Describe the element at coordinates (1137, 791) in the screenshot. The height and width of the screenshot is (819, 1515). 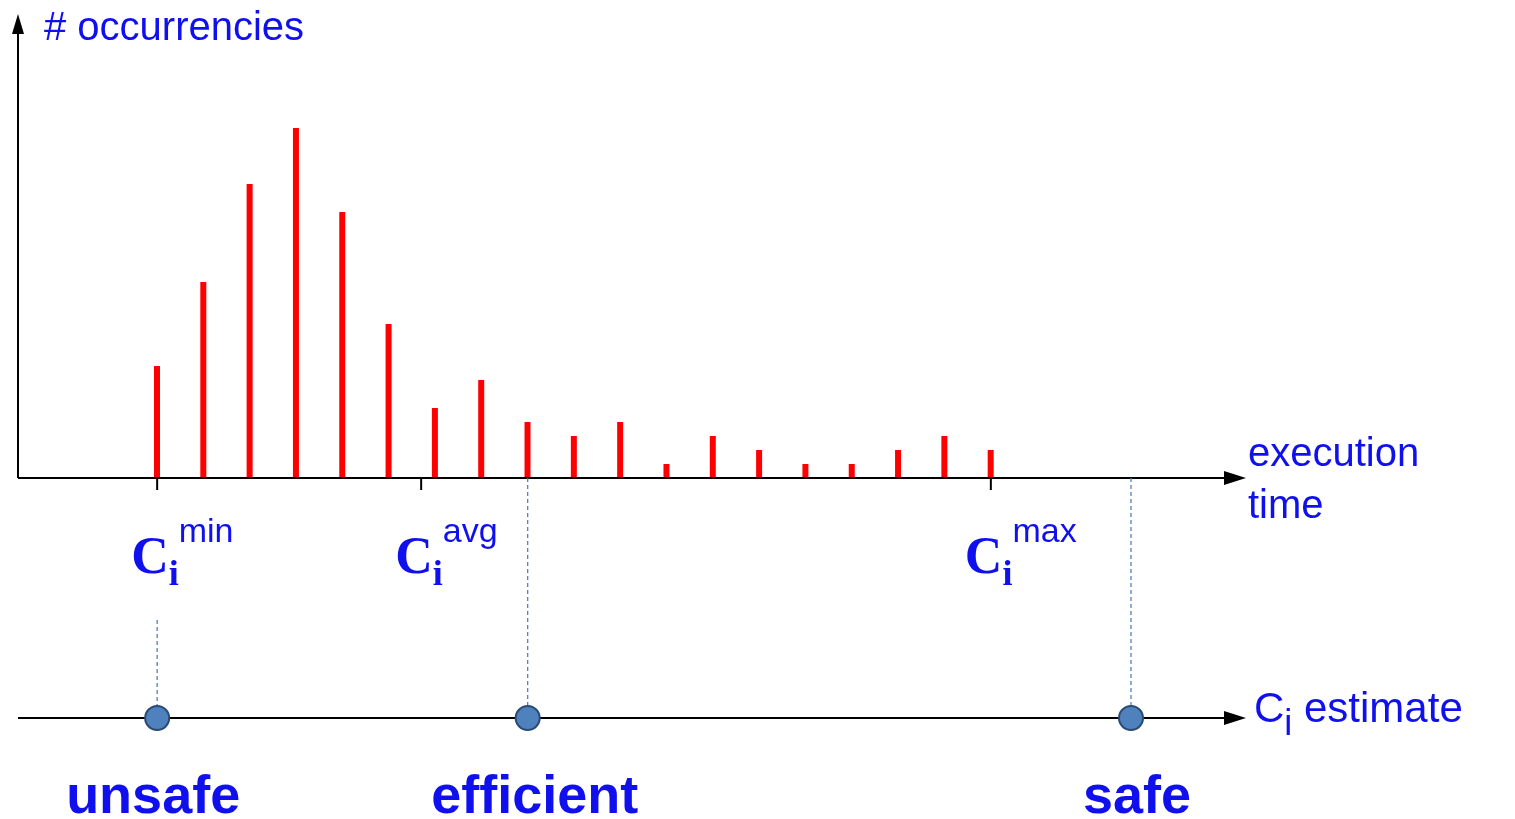
I see `text: safe` at that location.